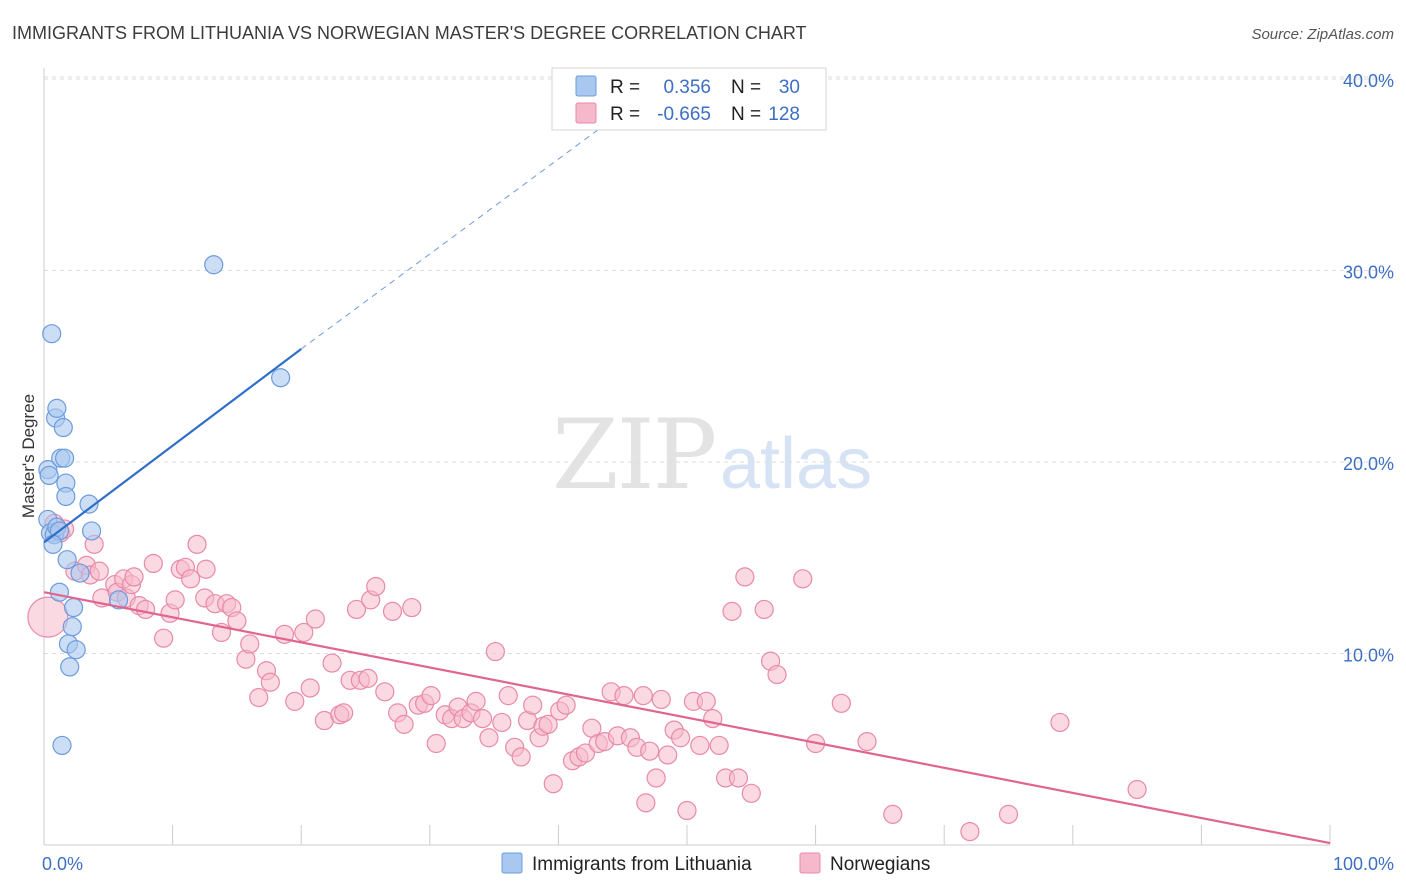  Describe the element at coordinates (461, 230) in the screenshot. I see `trend-line-lithuania-extension` at that location.